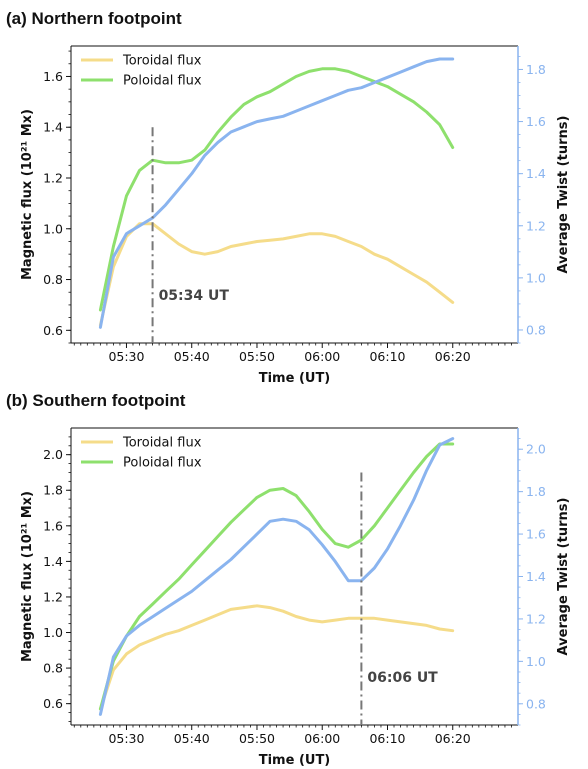 This screenshot has width=588, height=769. I want to click on y-right-tick-label: 2.0, so click(536, 449).